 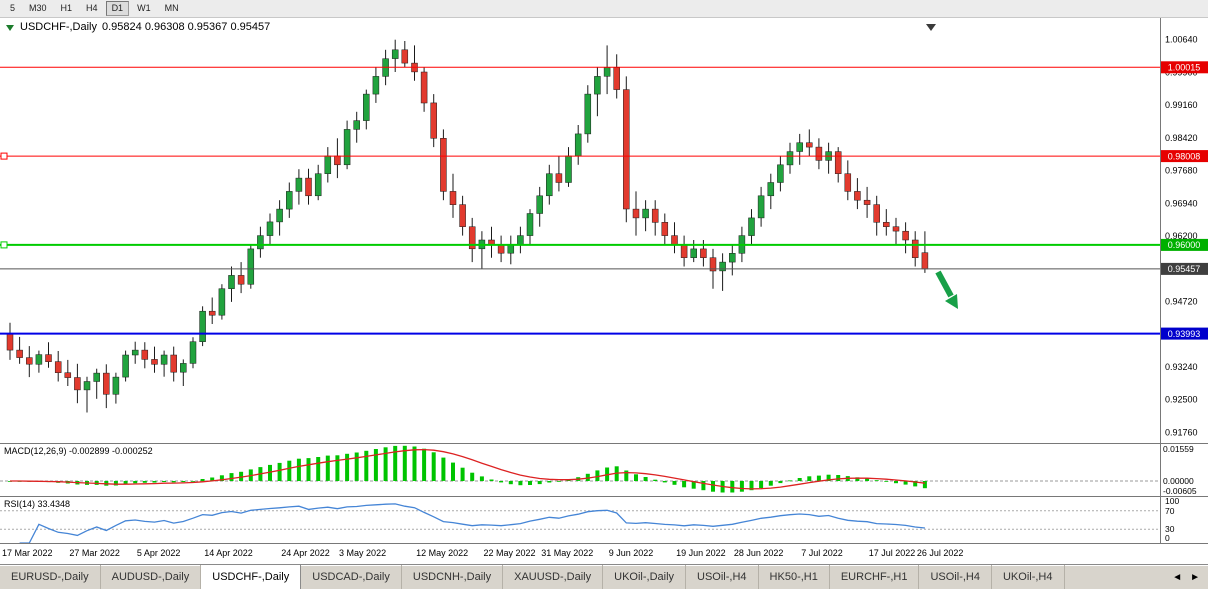 What do you see at coordinates (467, 469) in the screenshot?
I see `macd-histogram` at bounding box center [467, 469].